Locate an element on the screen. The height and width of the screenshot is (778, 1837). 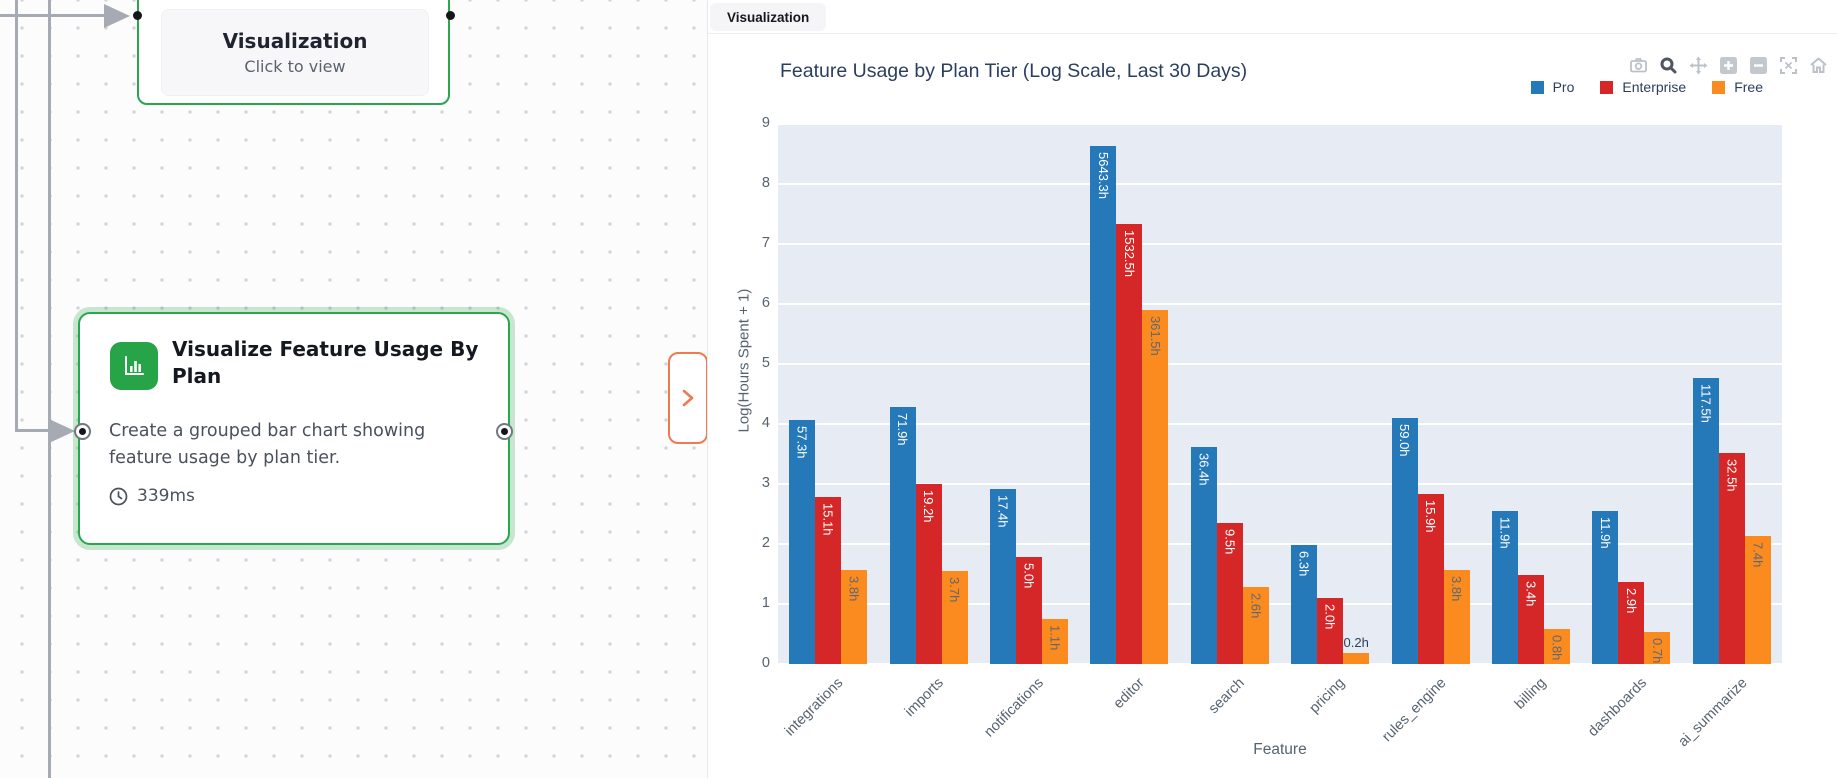
tab-visualization: Visualization is located at coordinates (768, 17).